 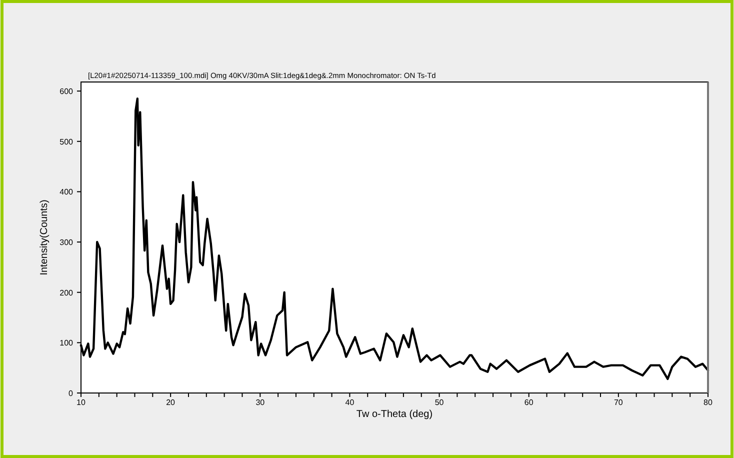 What do you see at coordinates (67, 141) in the screenshot?
I see `y-tick-label: 500` at bounding box center [67, 141].